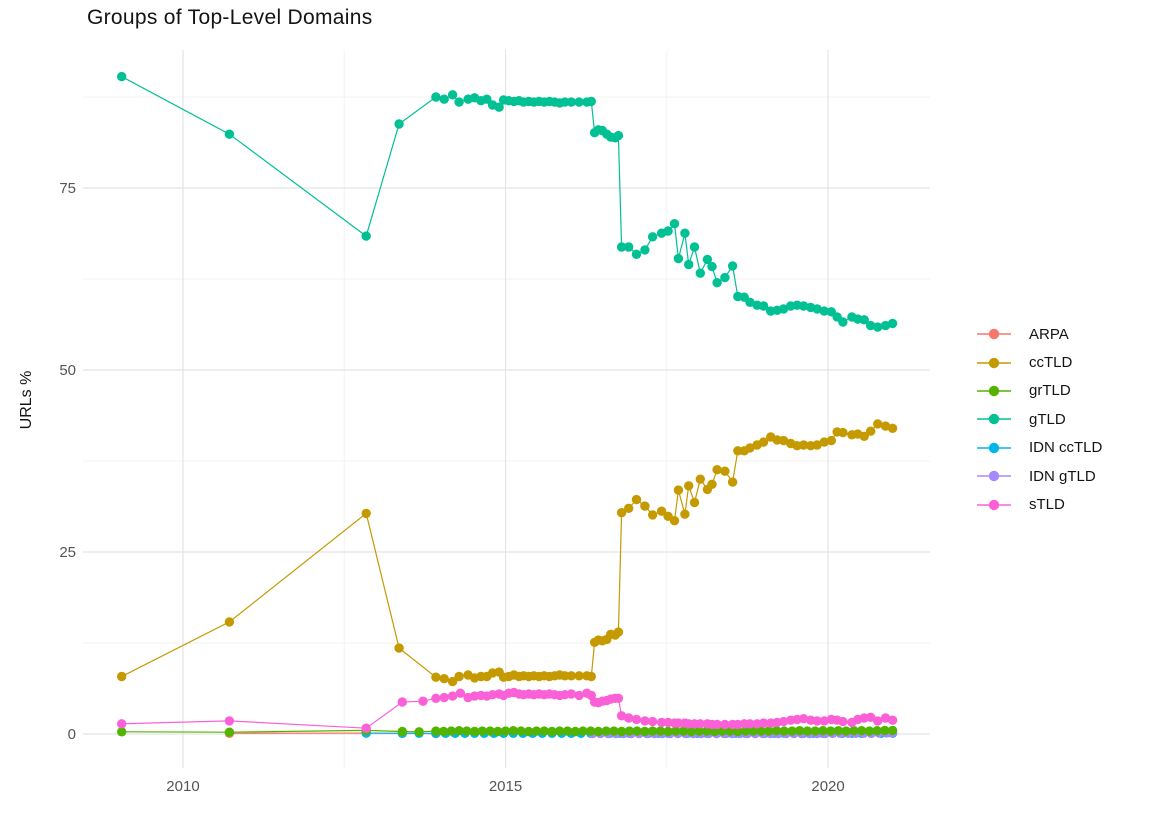 Image resolution: width=1164 pixels, height=827 pixels. Describe the element at coordinates (1039, 448) in the screenshot. I see `legend-item-IDN-ccTLD: IDN ccTLD` at that location.